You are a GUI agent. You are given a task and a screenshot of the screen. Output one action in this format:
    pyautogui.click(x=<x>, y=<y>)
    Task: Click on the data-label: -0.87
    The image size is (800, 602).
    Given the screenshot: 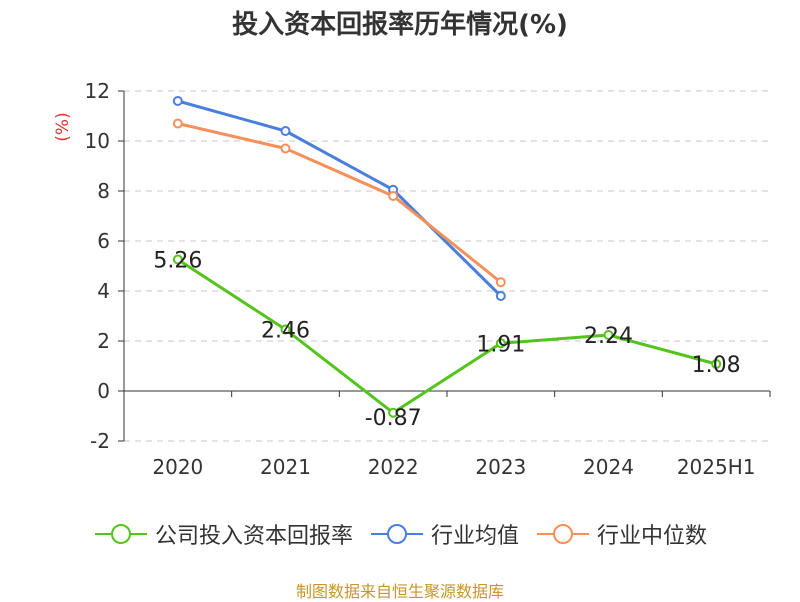 What is the action you would take?
    pyautogui.click(x=393, y=418)
    